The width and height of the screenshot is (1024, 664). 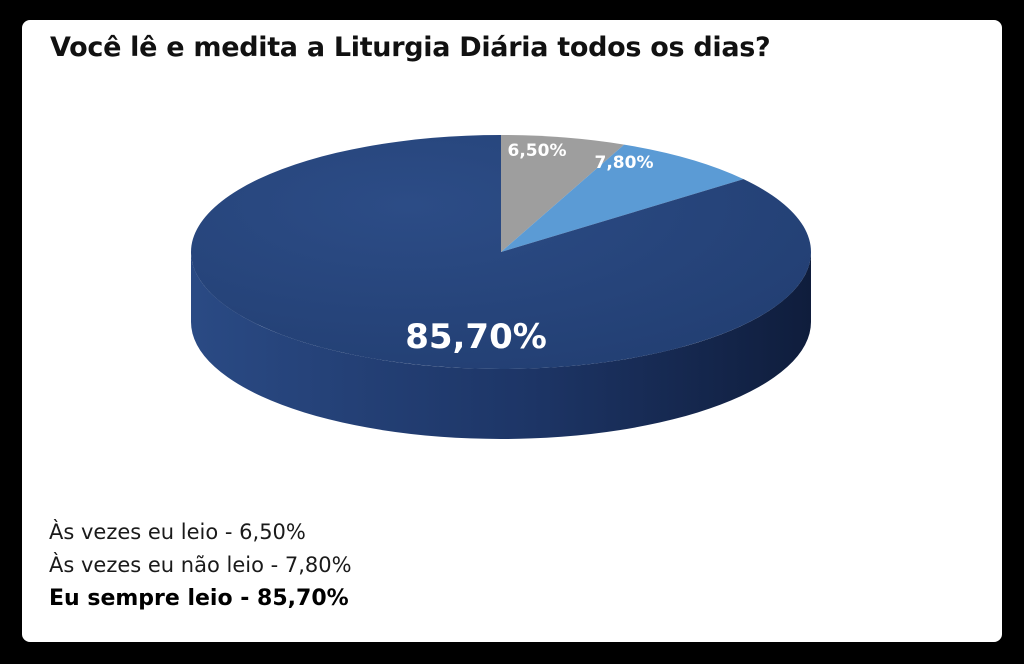 I want to click on legend-item-as-vezes-eu-leio: Às vezes eu leio - 6,50%, so click(x=177, y=532).